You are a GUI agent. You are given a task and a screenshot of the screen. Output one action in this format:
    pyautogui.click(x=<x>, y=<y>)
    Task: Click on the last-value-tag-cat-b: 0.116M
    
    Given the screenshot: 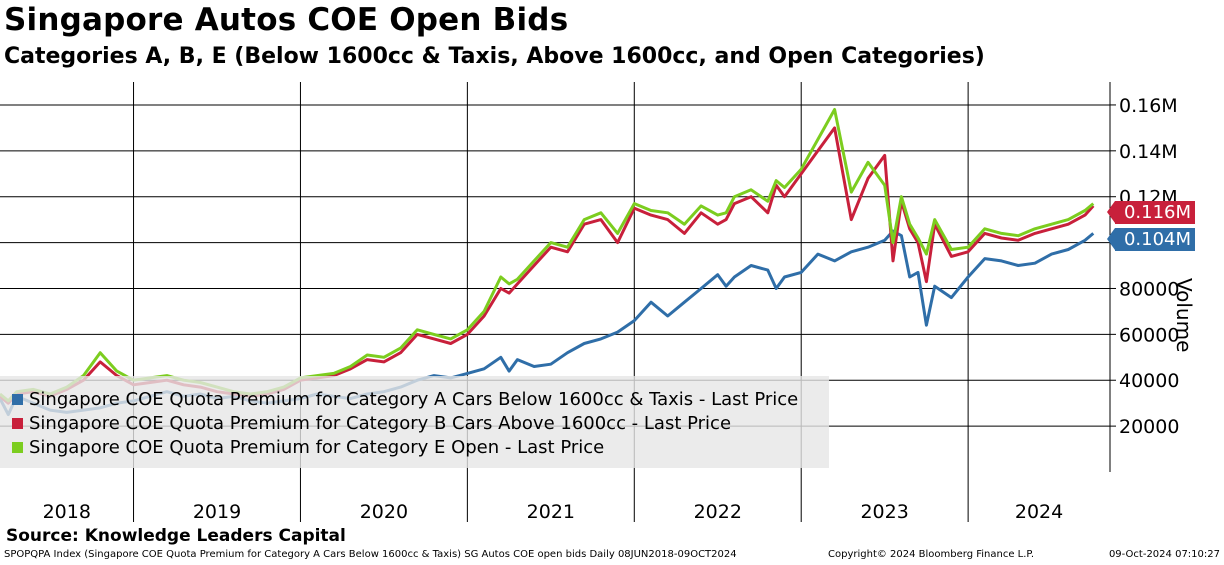 What is the action you would take?
    pyautogui.click(x=1151, y=212)
    